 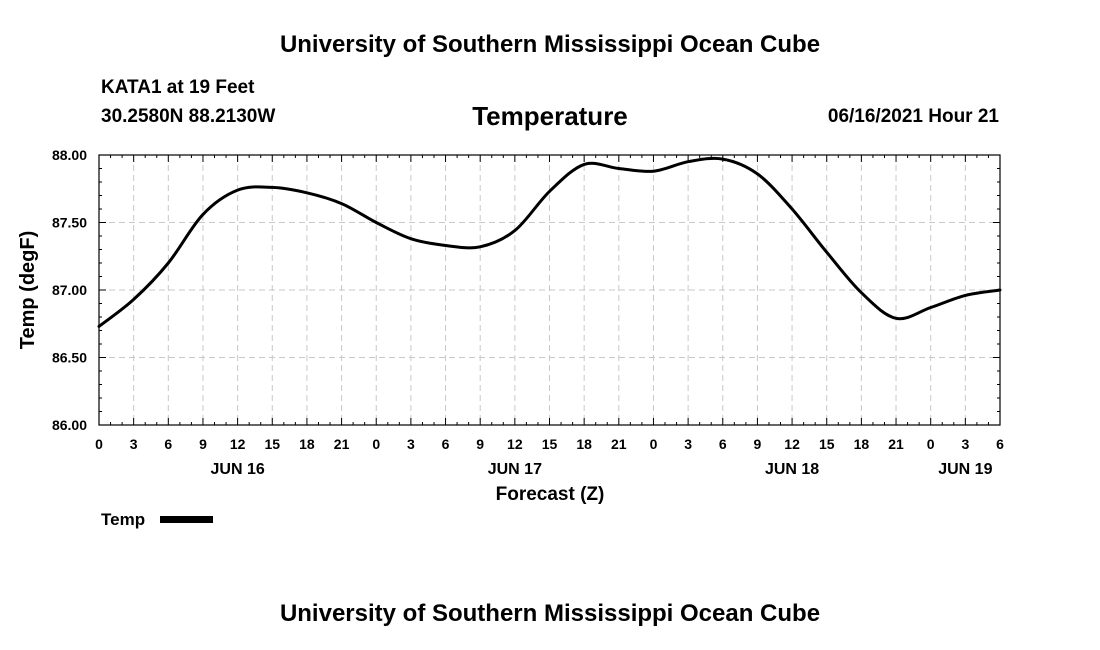 I want to click on date-label: JUN 17, so click(x=515, y=469).